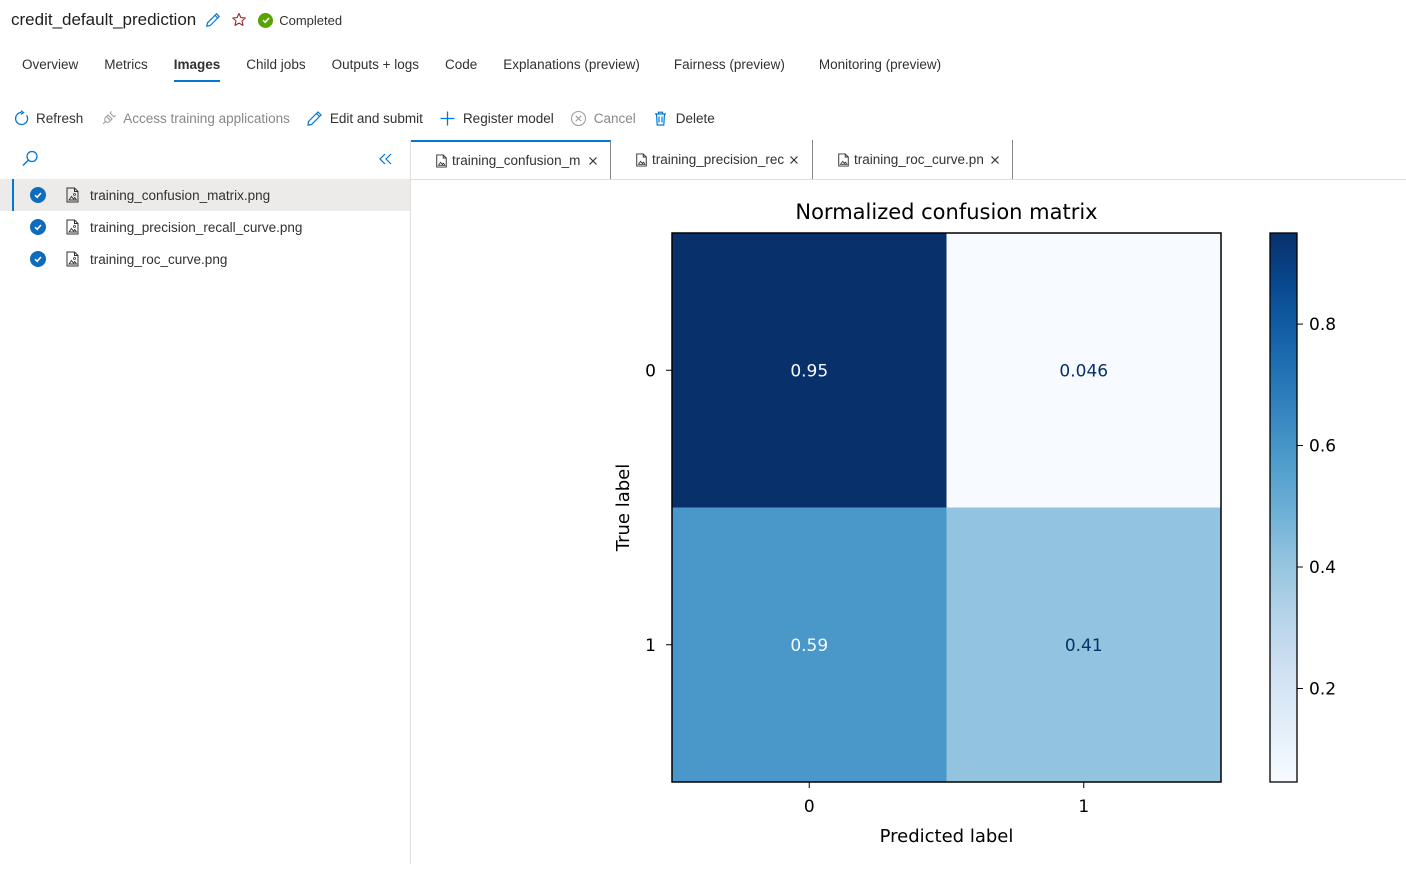 This screenshot has width=1406, height=869. What do you see at coordinates (623, 508) in the screenshot?
I see `y-axis-label: True label` at bounding box center [623, 508].